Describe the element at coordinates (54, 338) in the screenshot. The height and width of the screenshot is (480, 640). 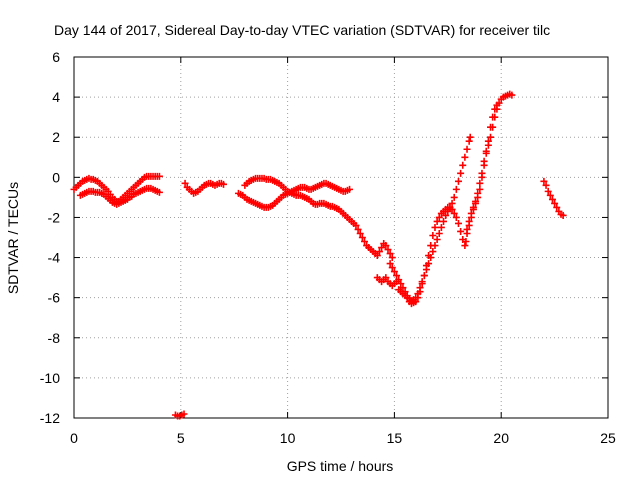
I see `y-tick-label: -8` at that location.